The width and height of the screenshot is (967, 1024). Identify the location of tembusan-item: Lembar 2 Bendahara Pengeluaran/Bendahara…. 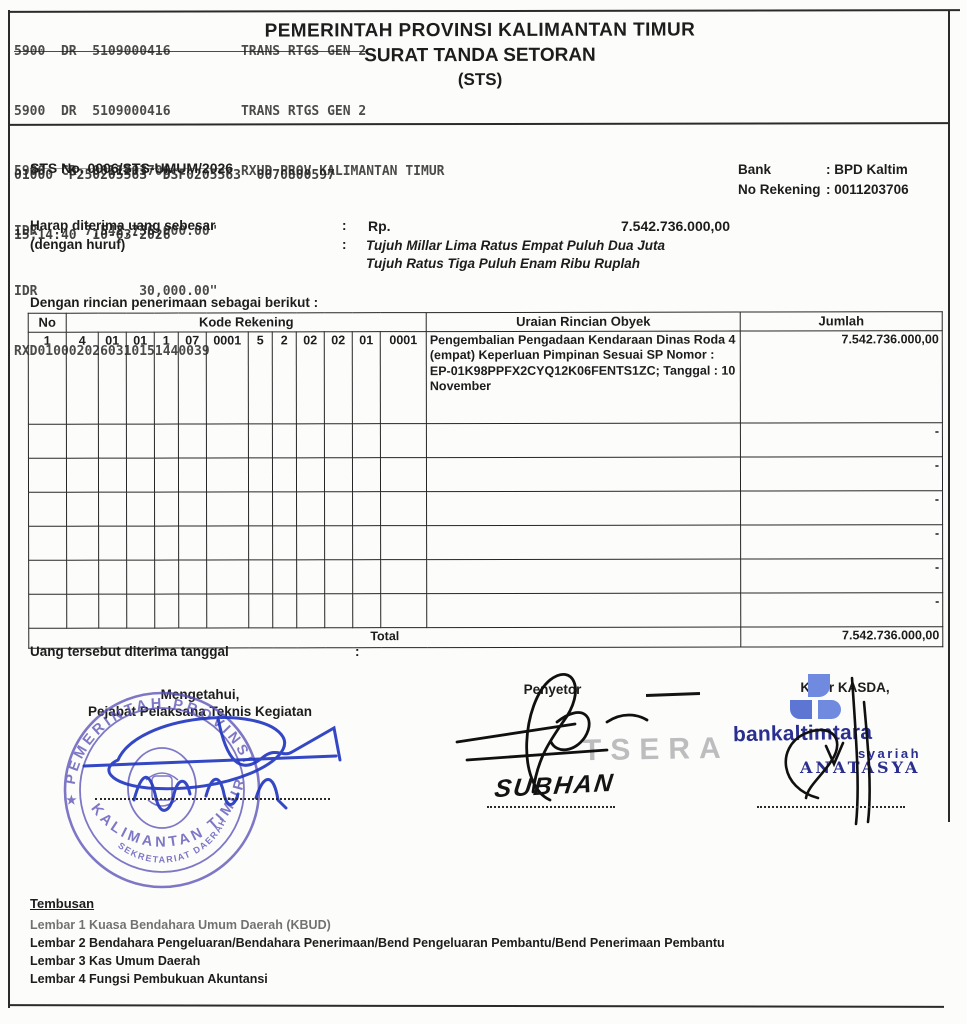
(377, 943).